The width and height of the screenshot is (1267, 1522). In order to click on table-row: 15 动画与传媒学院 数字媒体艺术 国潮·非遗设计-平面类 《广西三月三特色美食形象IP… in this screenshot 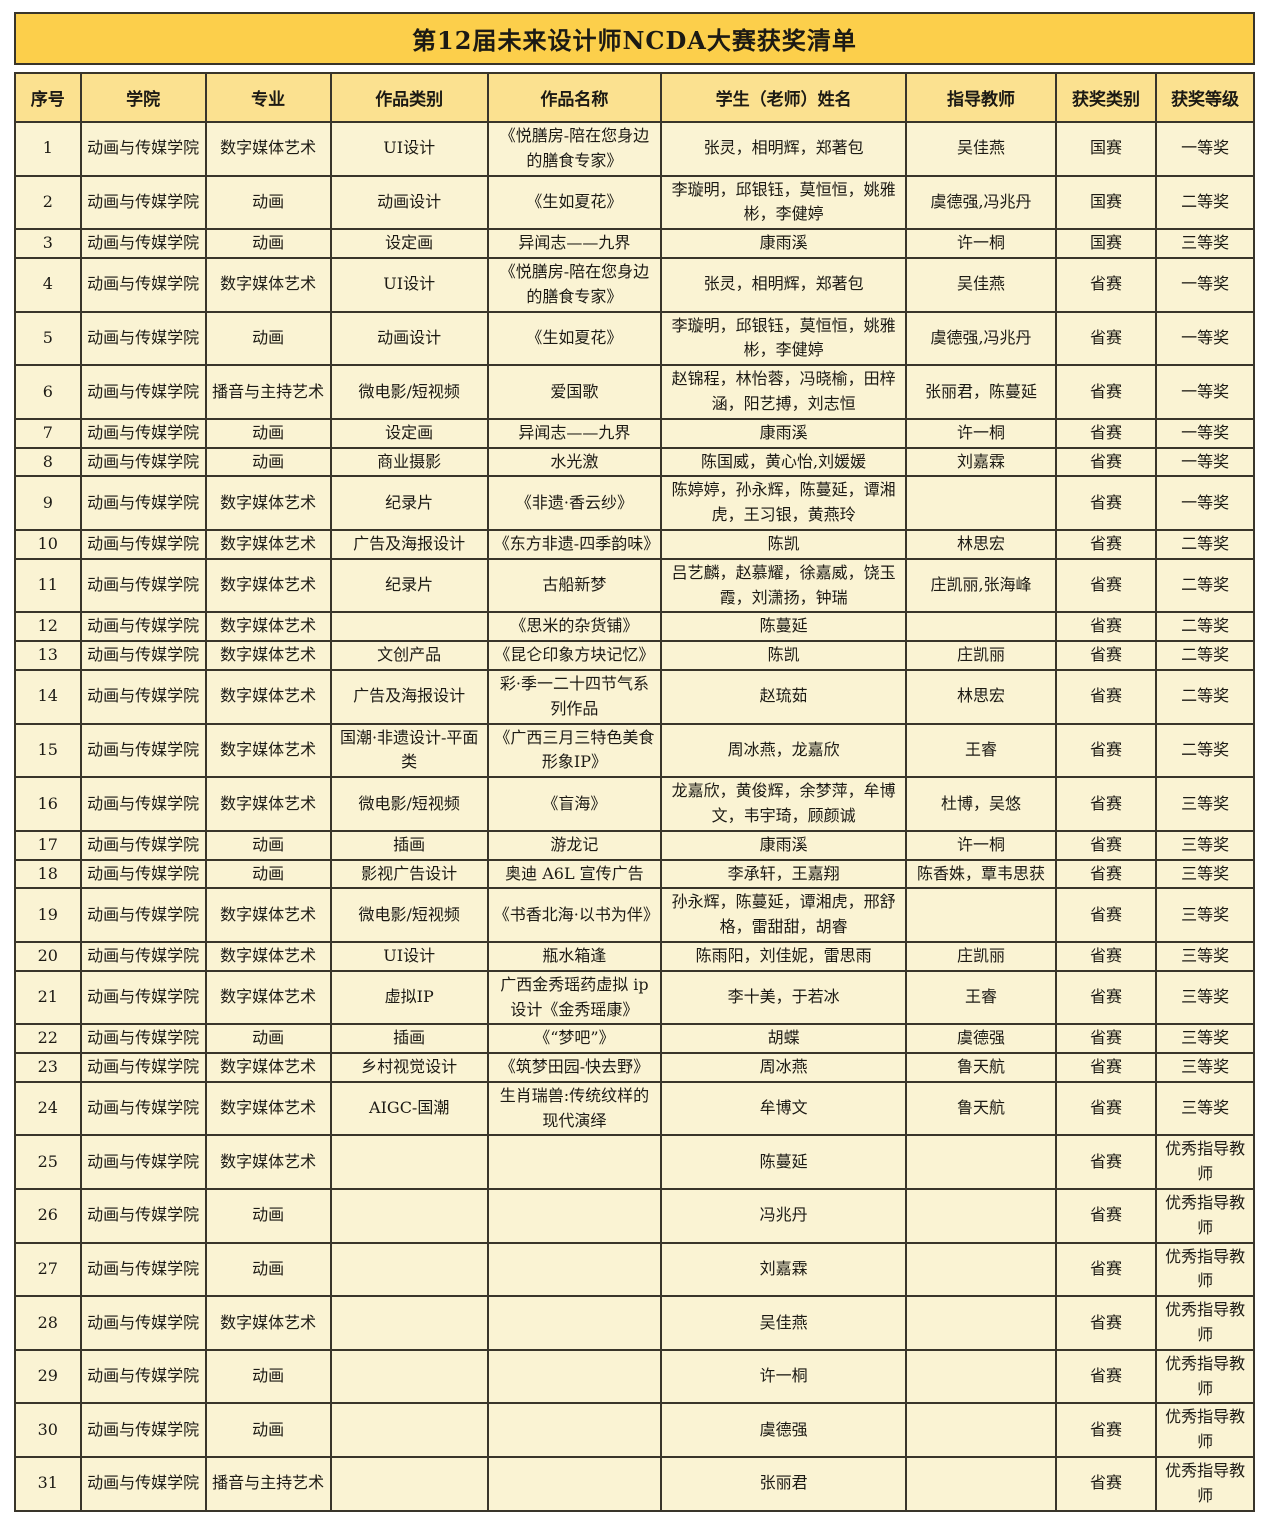, I will do `click(634, 750)`.